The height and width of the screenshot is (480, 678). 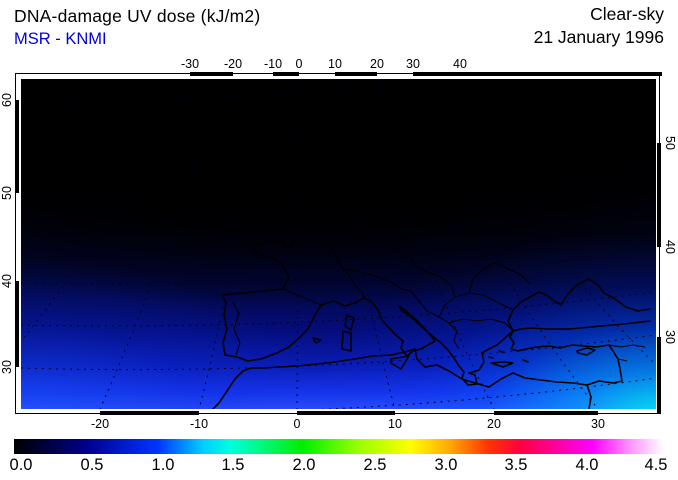 I want to click on bottom-axis-tick: 10, so click(x=395, y=424).